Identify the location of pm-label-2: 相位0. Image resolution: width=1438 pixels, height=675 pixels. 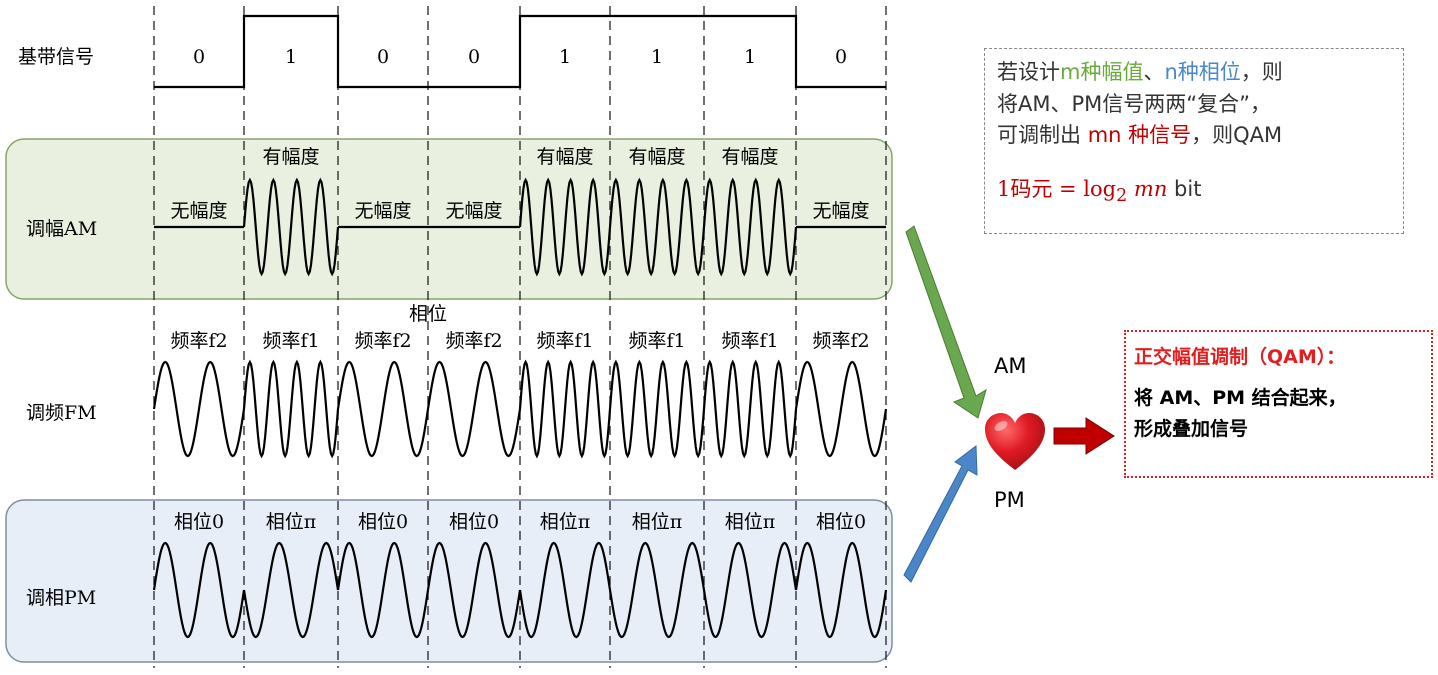
(383, 522).